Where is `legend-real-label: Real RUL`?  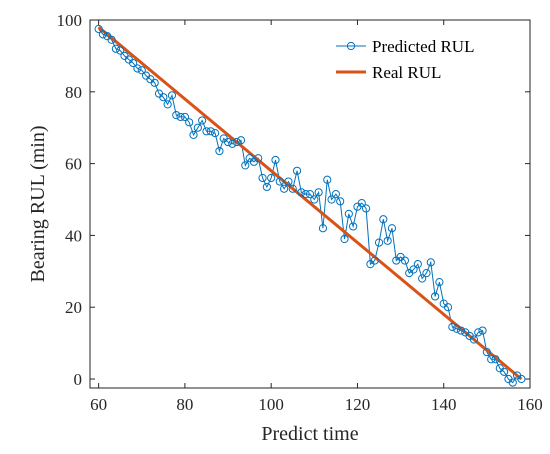
legend-real-label: Real RUL is located at coordinates (406, 72).